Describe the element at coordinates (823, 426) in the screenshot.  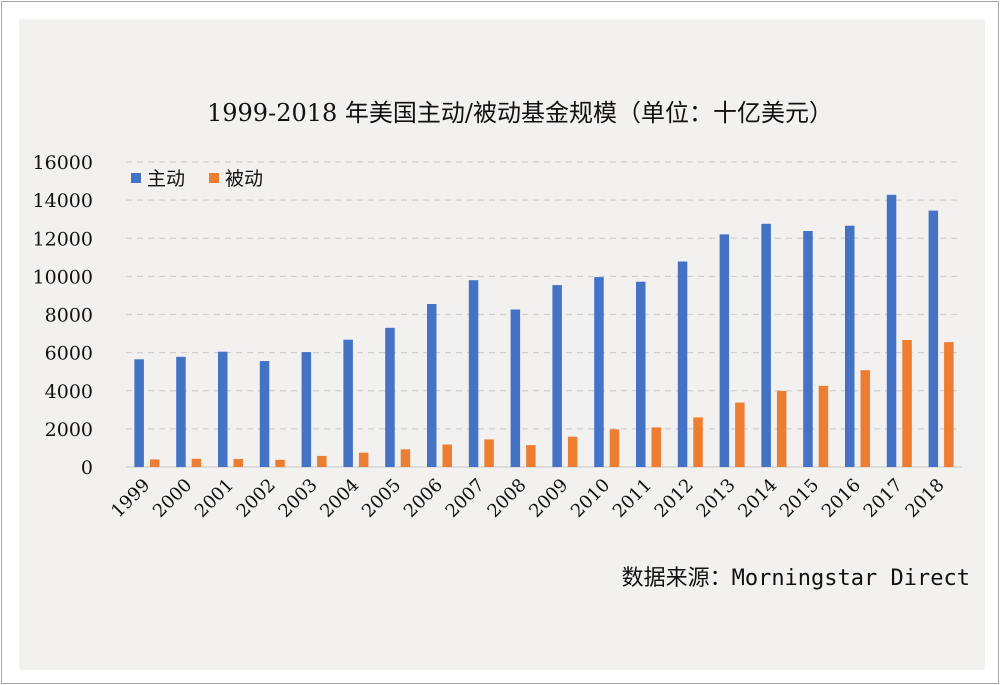
I see `passive-bar-2015` at that location.